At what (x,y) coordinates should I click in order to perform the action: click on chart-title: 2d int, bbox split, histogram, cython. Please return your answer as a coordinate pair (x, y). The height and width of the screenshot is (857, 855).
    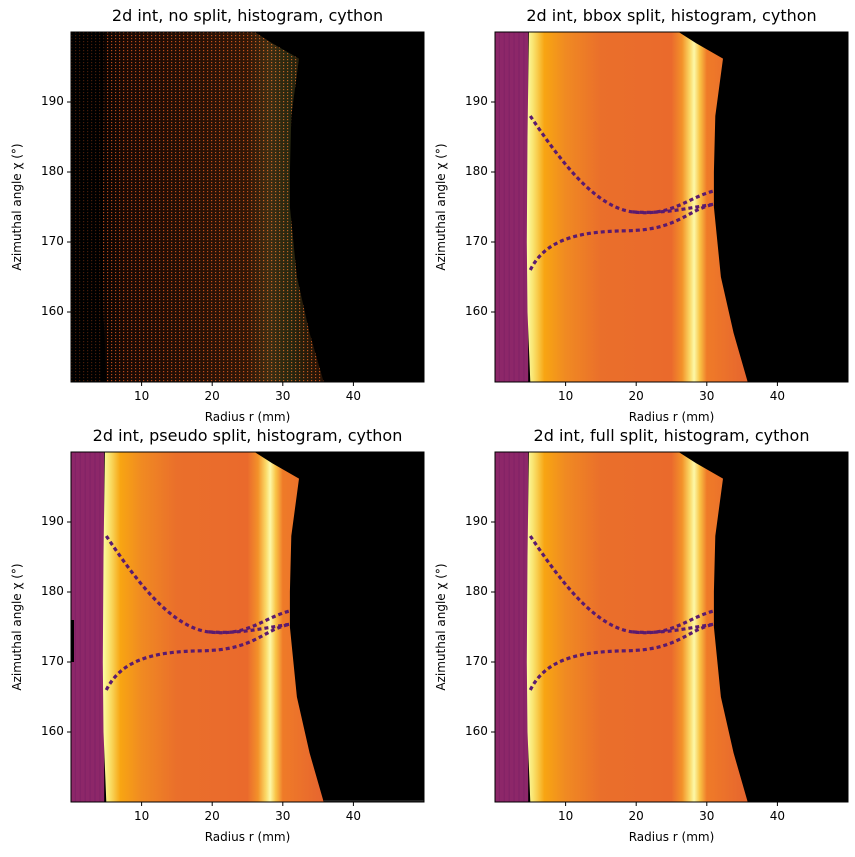
    Looking at the image, I should click on (671, 15).